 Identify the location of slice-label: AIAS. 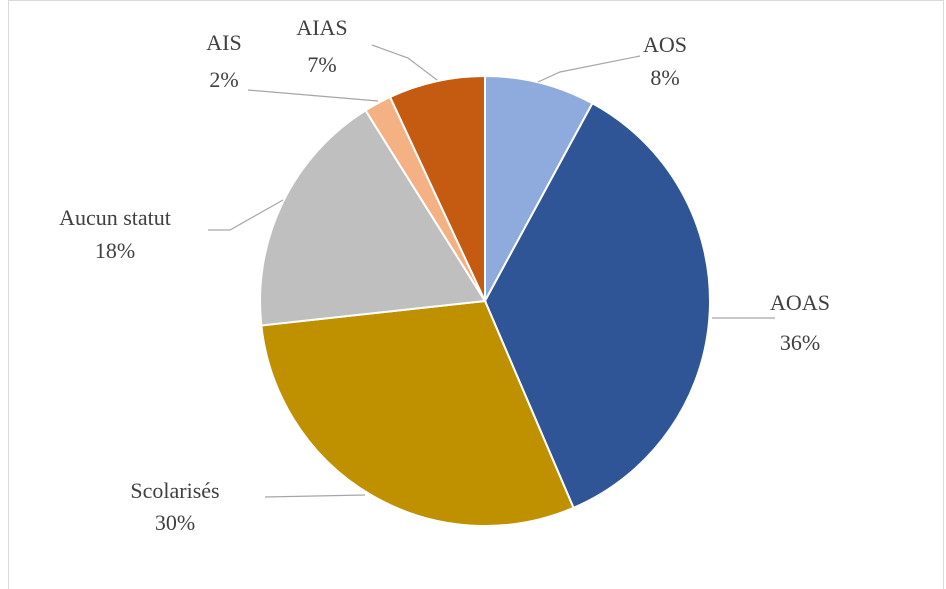
(321, 27).